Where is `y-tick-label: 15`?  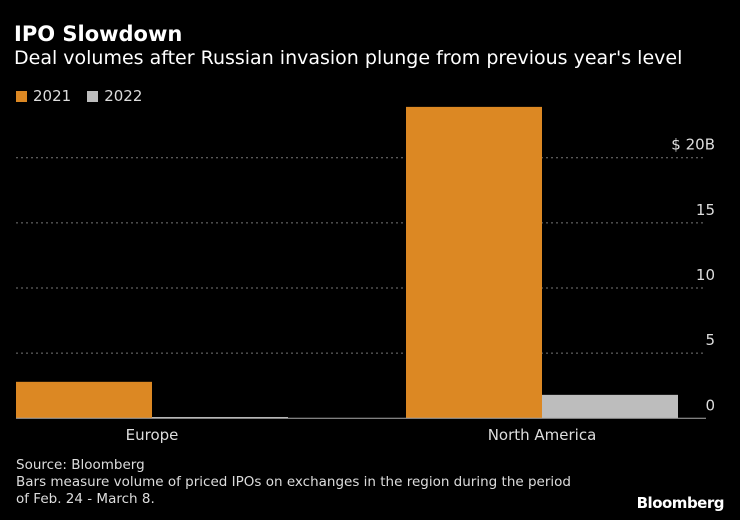 y-tick-label: 15 is located at coordinates (705, 210).